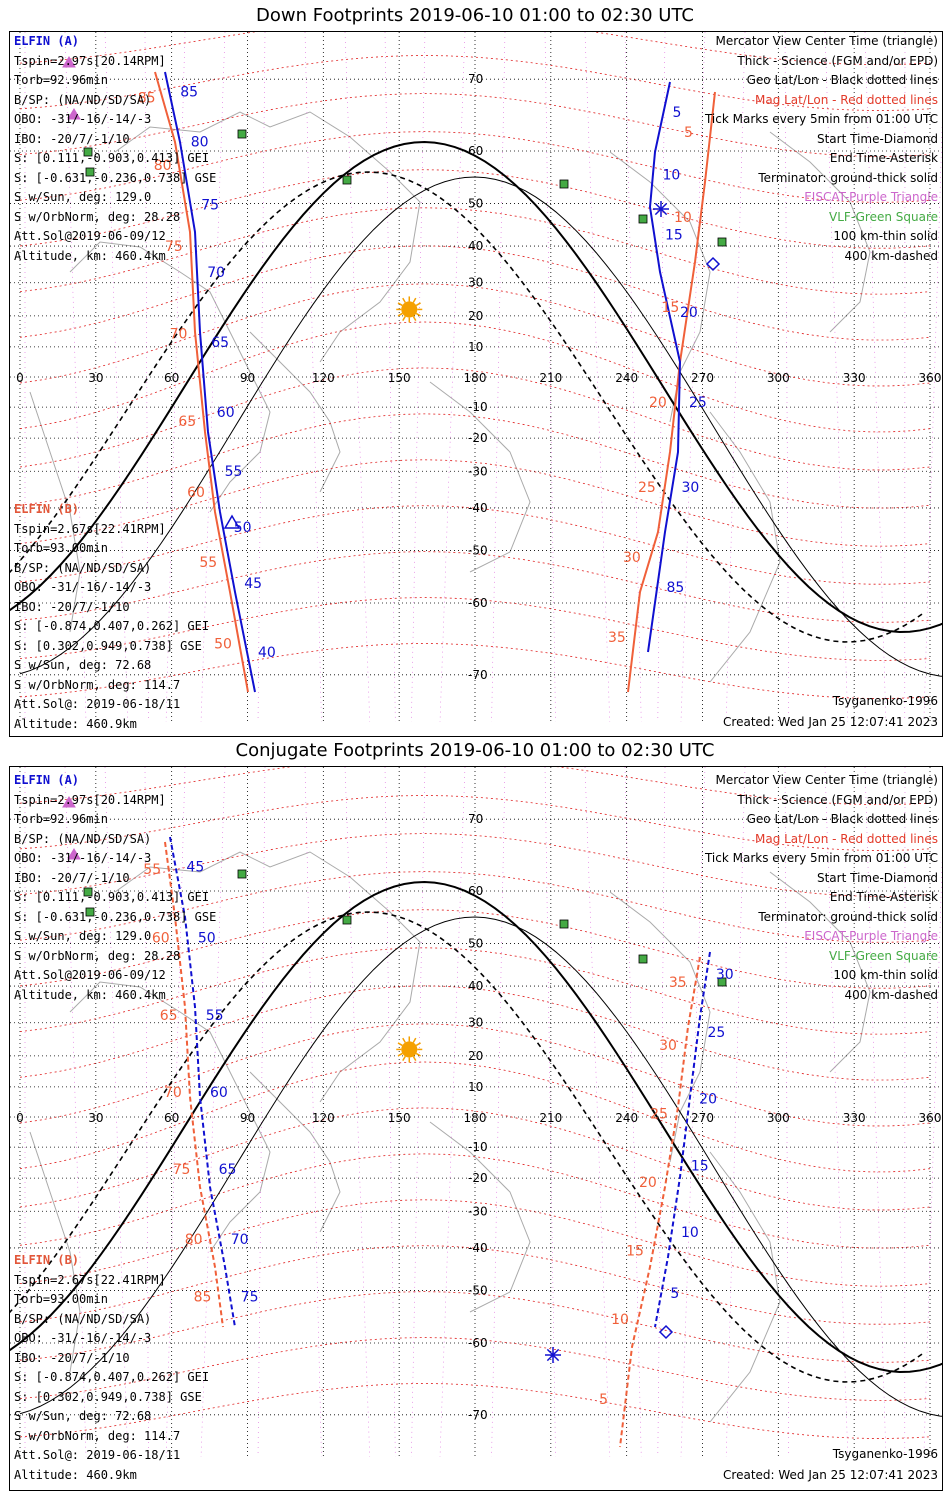 This screenshot has width=950, height=1500. What do you see at coordinates (674, 1294) in the screenshot?
I see `track-tick-label: 5` at bounding box center [674, 1294].